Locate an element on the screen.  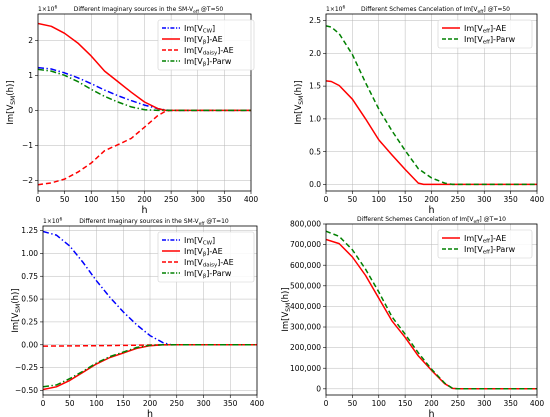
y-tick-label: 0.50 is located at coordinates (29, 299).